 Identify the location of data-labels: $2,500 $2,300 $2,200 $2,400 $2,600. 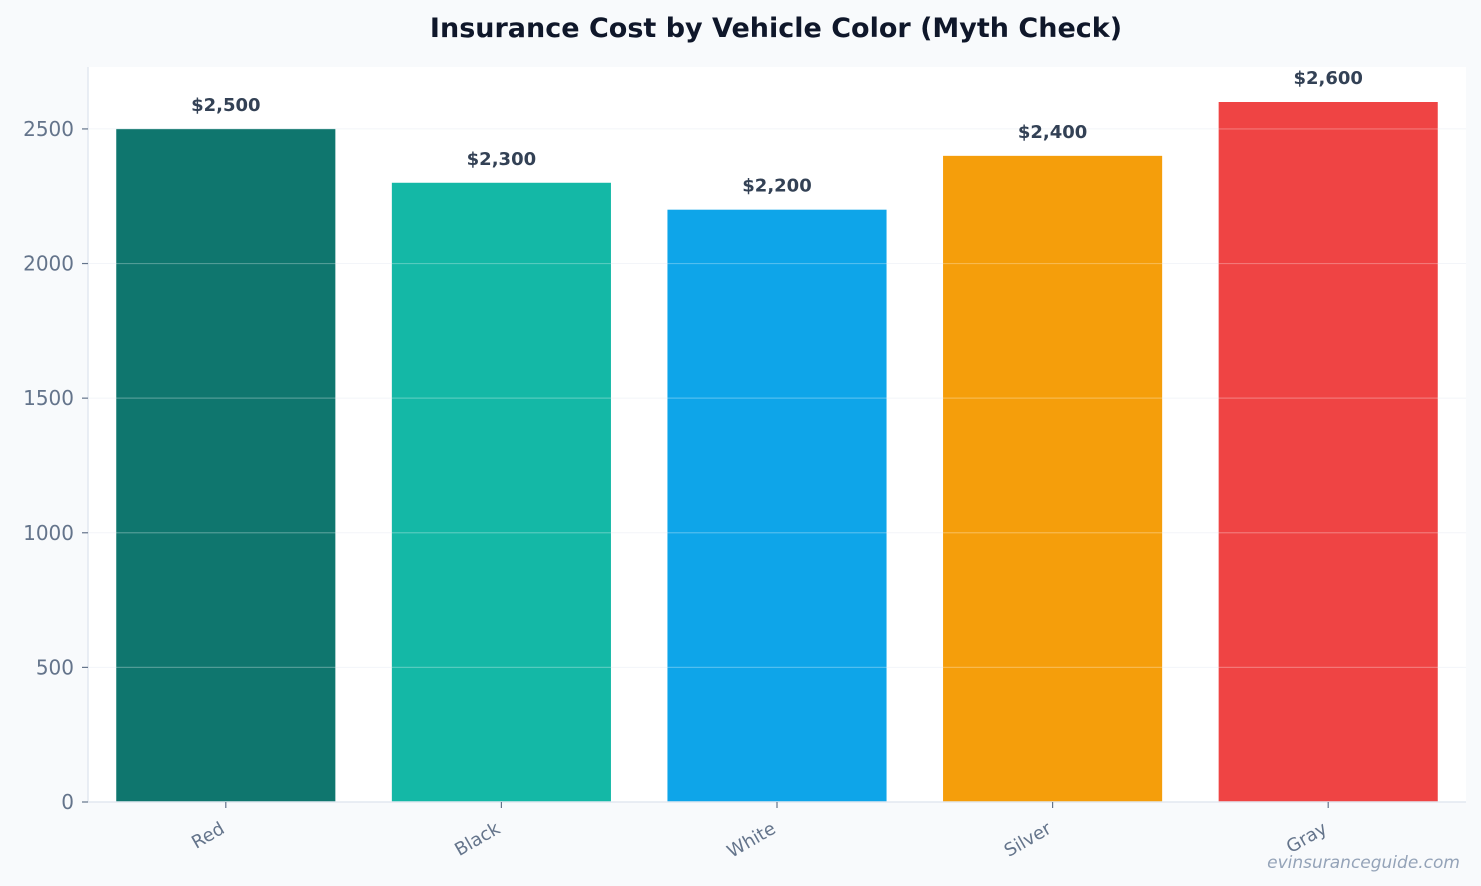
(777, 132).